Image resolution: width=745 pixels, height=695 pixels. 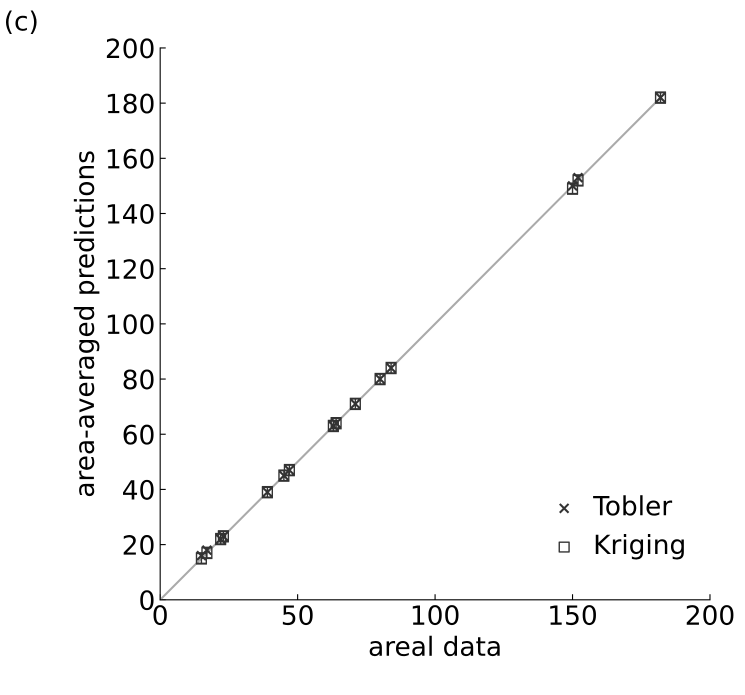 I want to click on y-tick-label: 200, so click(x=130, y=48).